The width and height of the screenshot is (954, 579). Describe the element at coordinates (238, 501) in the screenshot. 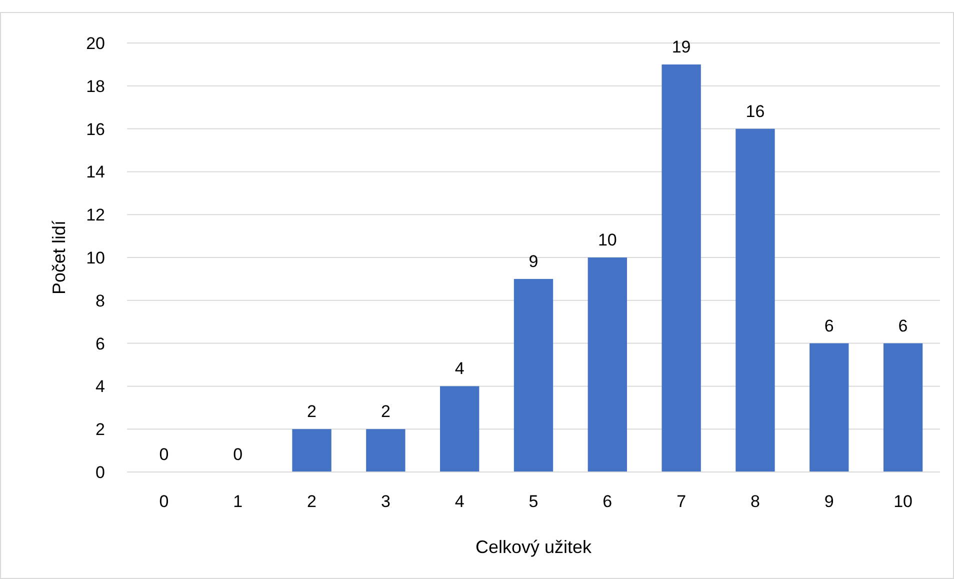

I see `x-tick-label: 1` at that location.